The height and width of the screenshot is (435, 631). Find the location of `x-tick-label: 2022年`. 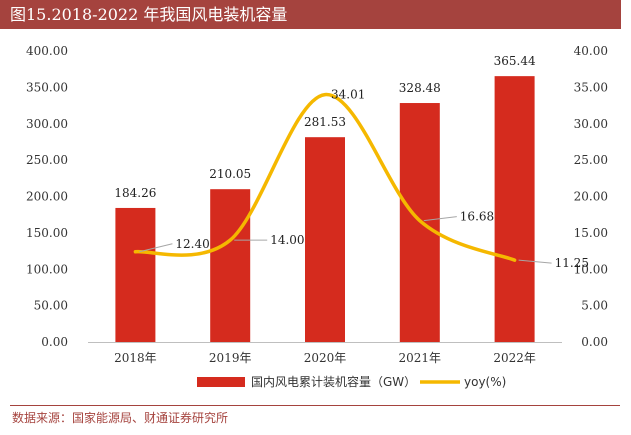

x-tick-label: 2022年 is located at coordinates (514, 358).